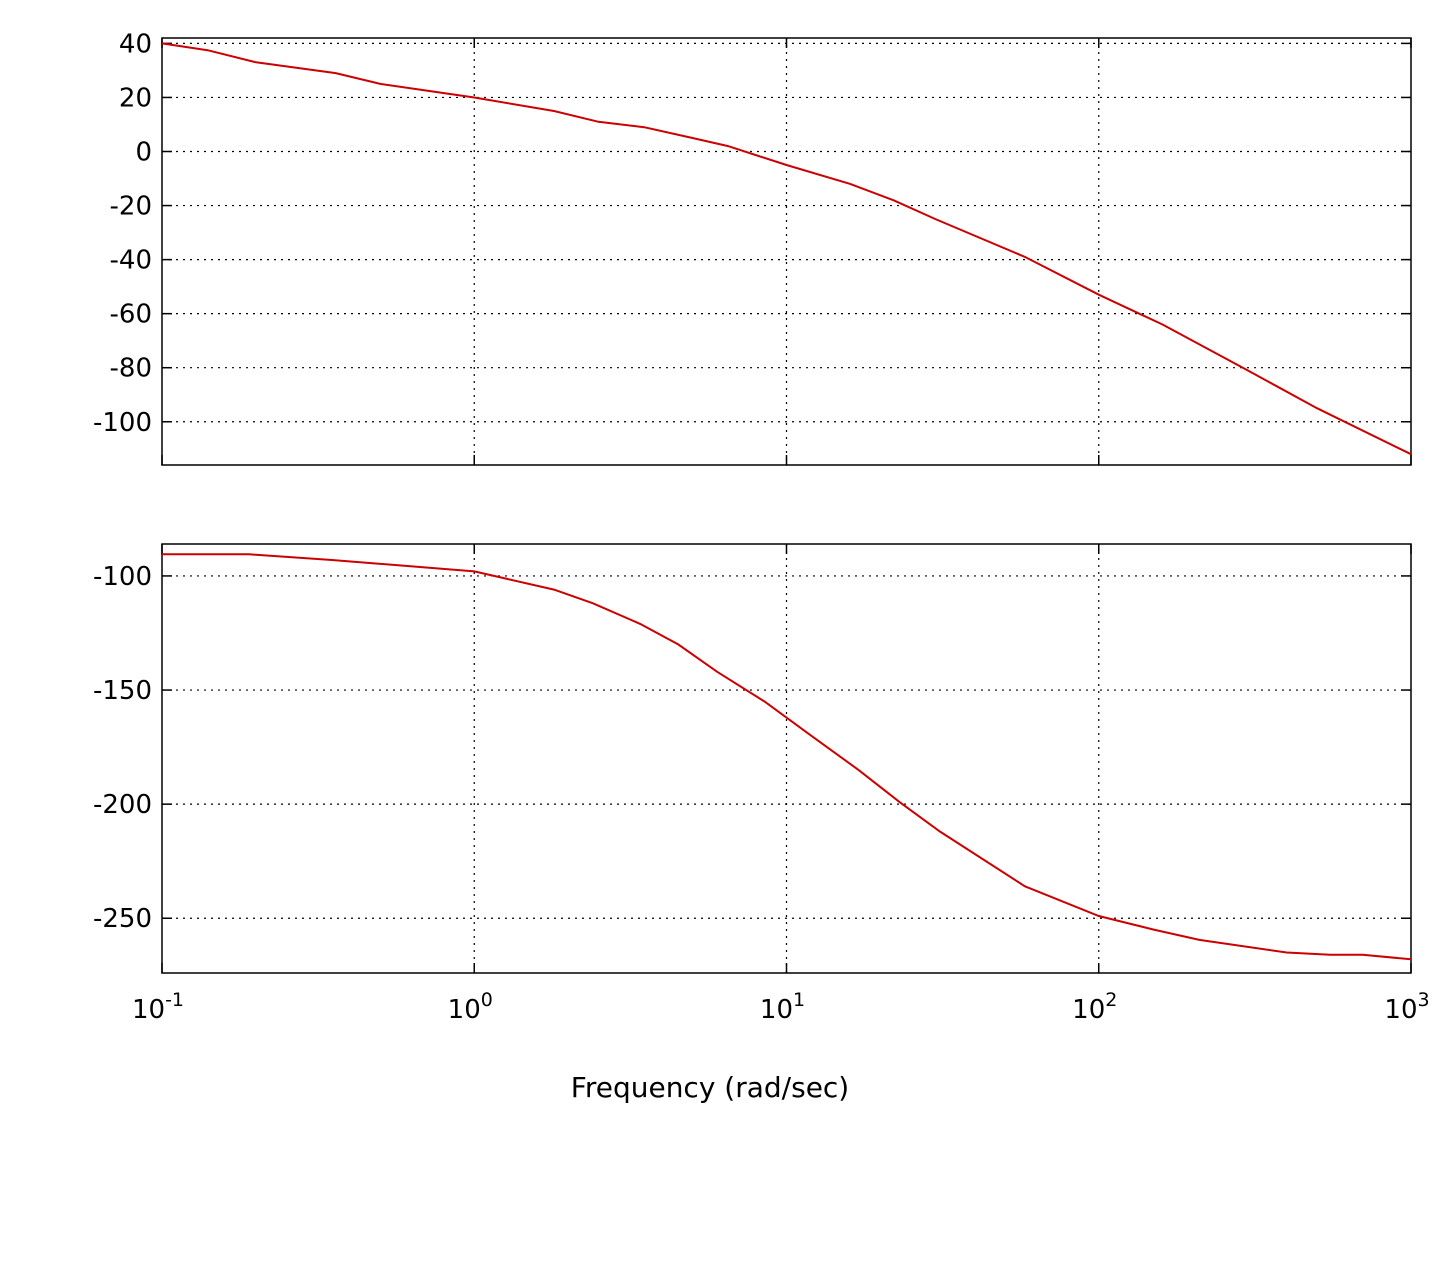 This screenshot has height=1262, width=1432. I want to click on y-tick-label: 40, so click(135, 44).